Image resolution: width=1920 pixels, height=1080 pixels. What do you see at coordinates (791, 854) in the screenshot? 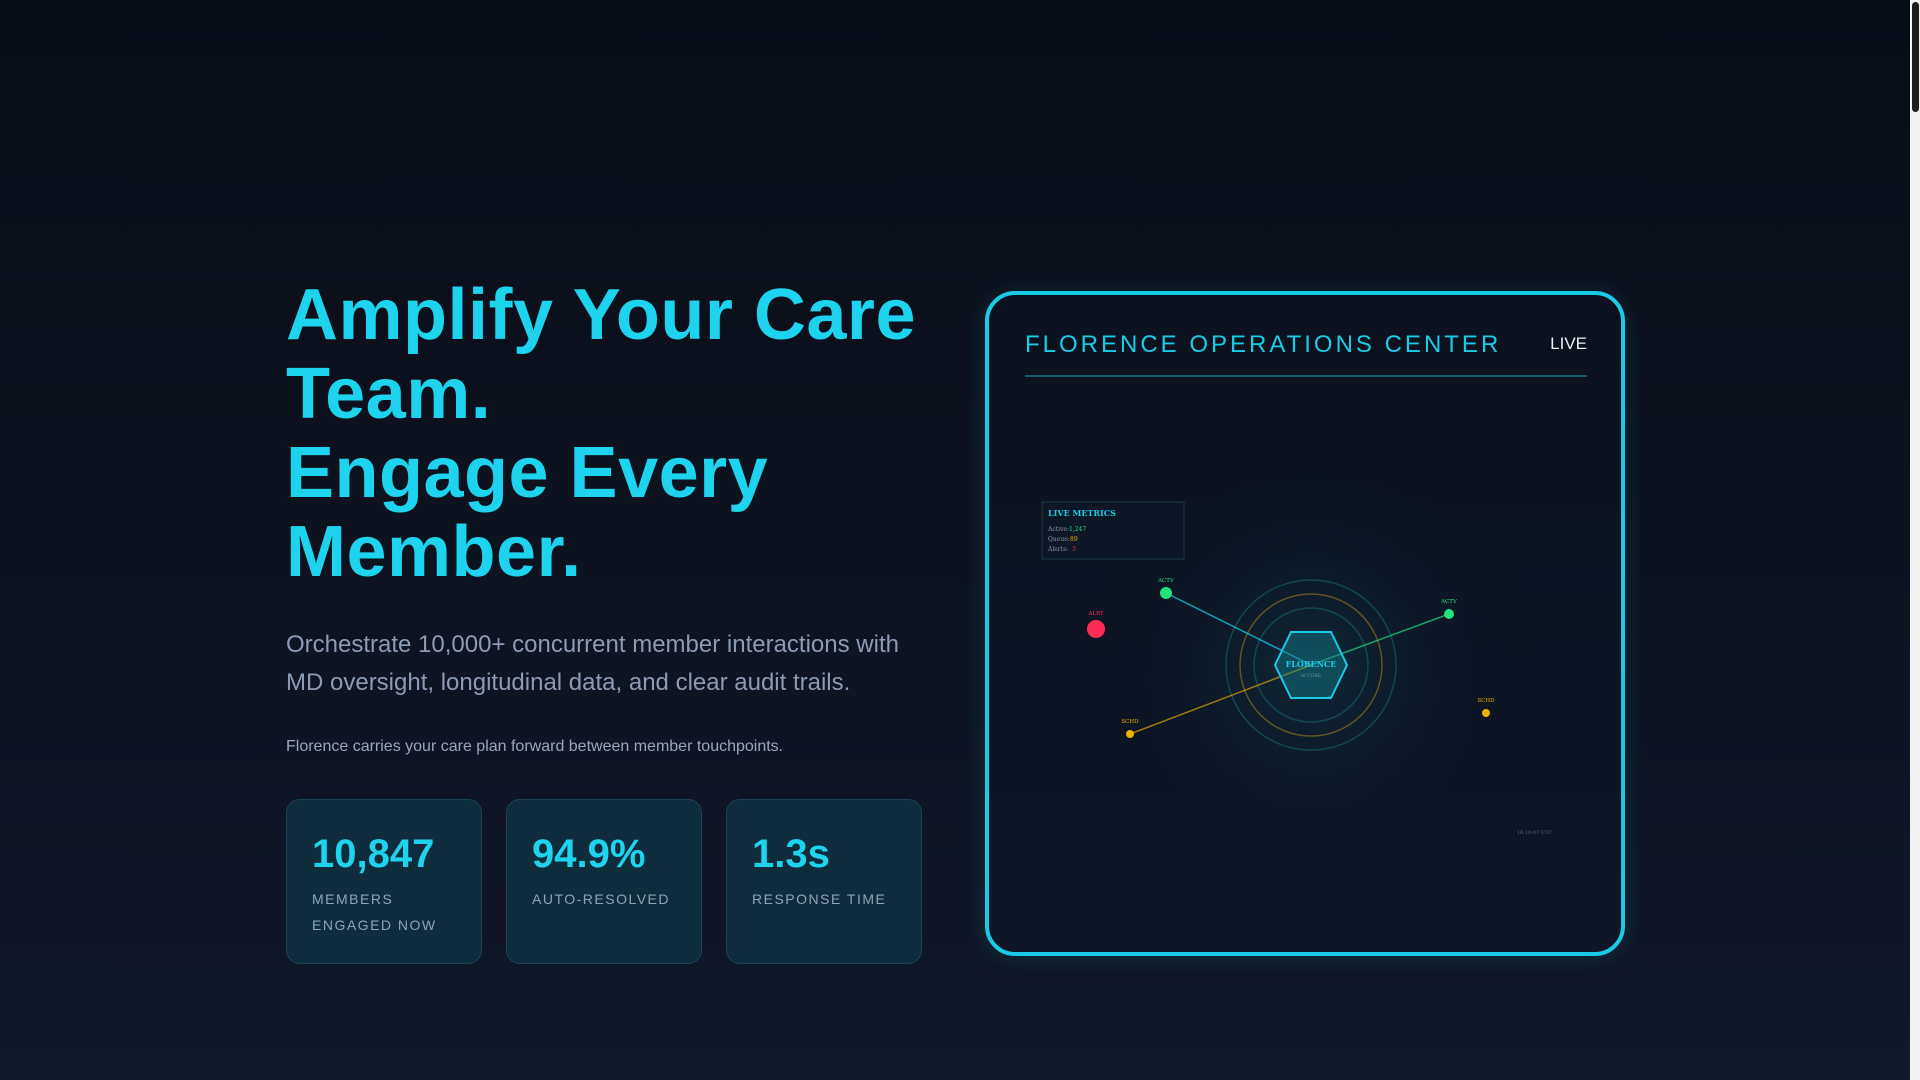
I see `stat-value: 1.3s` at bounding box center [791, 854].